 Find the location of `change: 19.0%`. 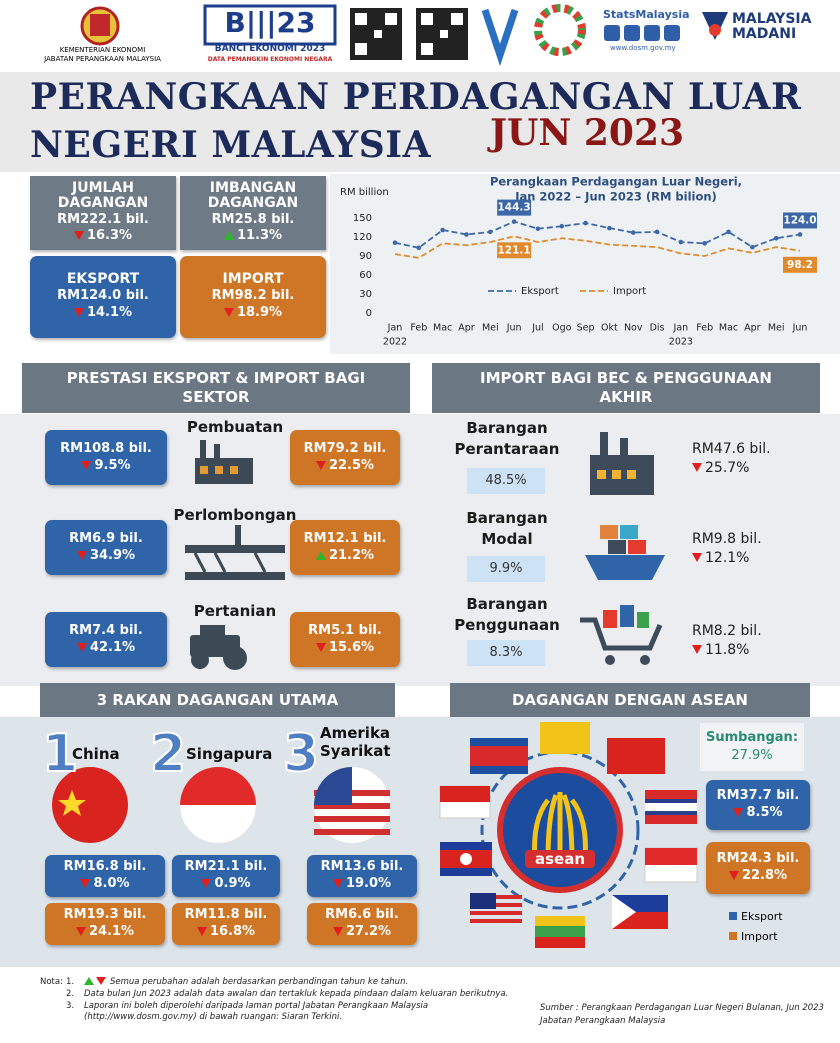

change: 19.0% is located at coordinates (362, 884).